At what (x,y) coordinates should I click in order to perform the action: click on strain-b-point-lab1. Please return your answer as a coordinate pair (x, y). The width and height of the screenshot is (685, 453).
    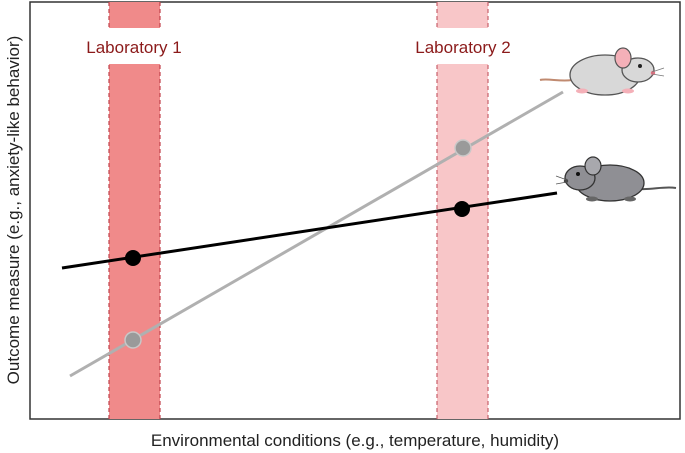
    Looking at the image, I should click on (133, 258).